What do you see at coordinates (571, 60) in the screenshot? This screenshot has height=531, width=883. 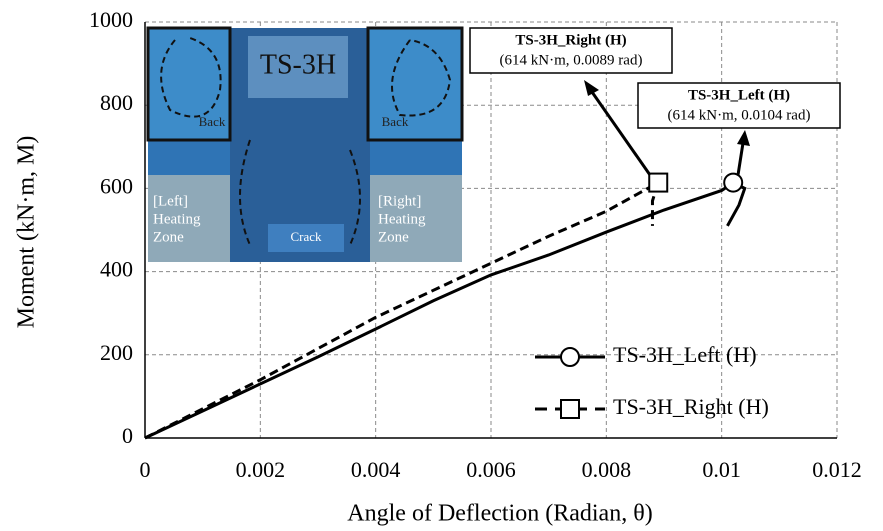 I see `annotation-text: (614 kN·m, 0.0089 rad)` at bounding box center [571, 60].